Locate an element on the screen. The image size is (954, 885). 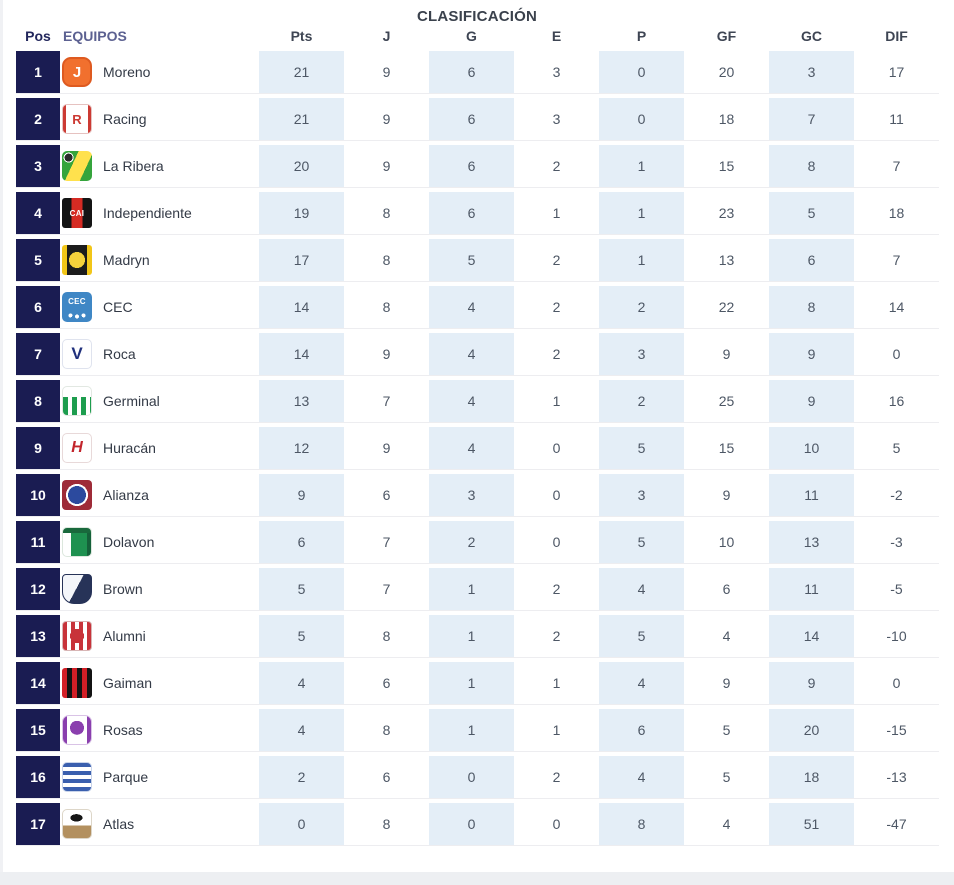
header-pos: Pos is located at coordinates (38, 35).